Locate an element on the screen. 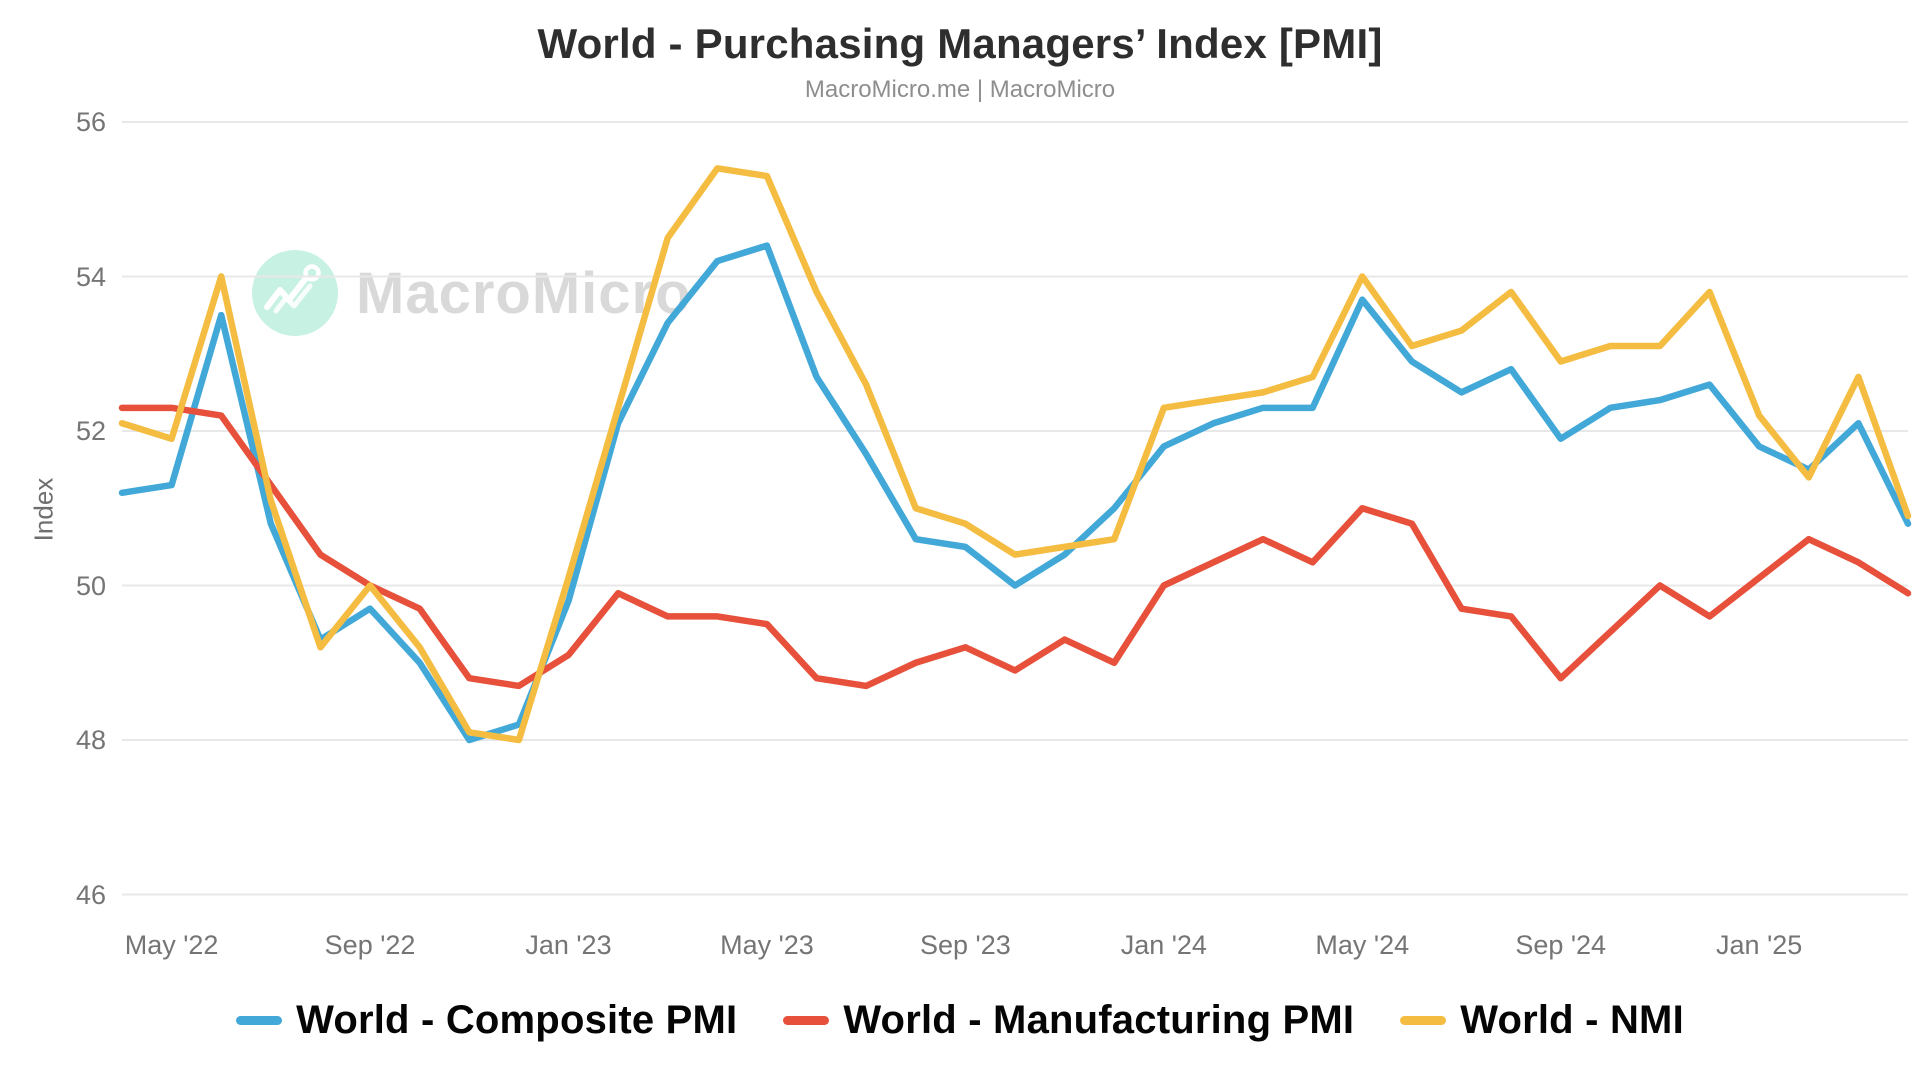 The height and width of the screenshot is (1080, 1920). x-tick-label-Sep-22: Sep '22 is located at coordinates (370, 945).